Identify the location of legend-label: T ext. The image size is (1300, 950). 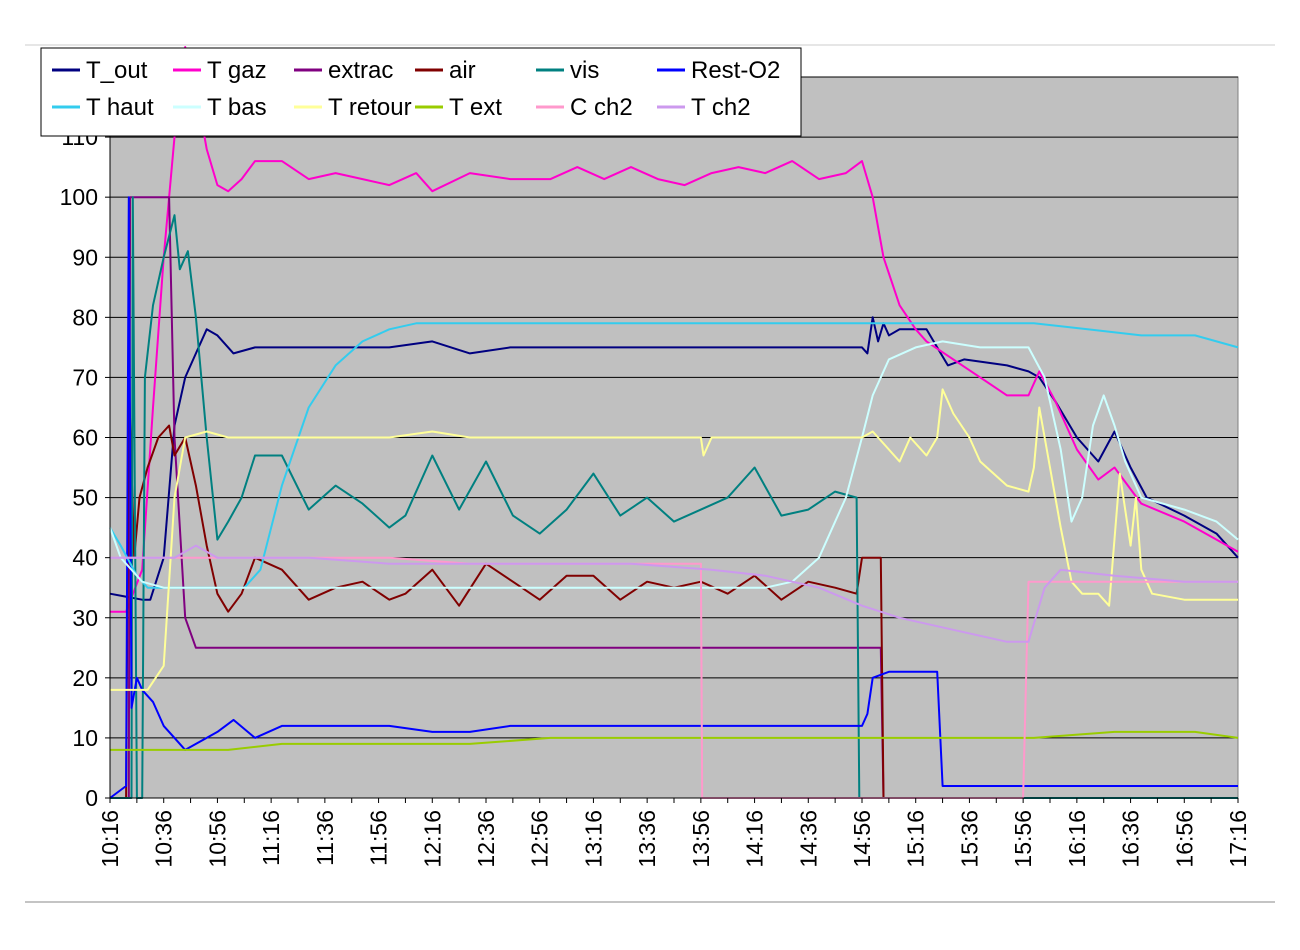
(475, 107).